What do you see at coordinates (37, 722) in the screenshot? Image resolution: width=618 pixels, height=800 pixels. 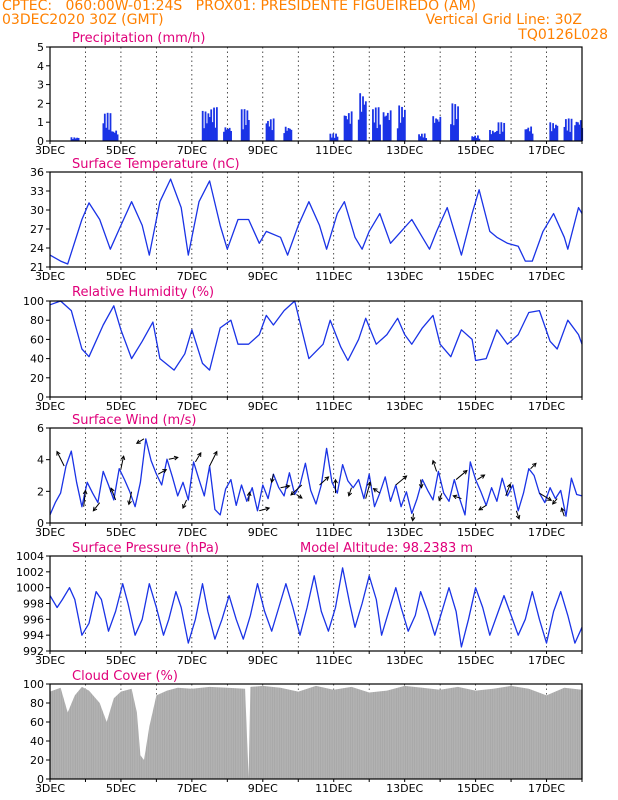 I see `y-tick-label: 60` at bounding box center [37, 722].